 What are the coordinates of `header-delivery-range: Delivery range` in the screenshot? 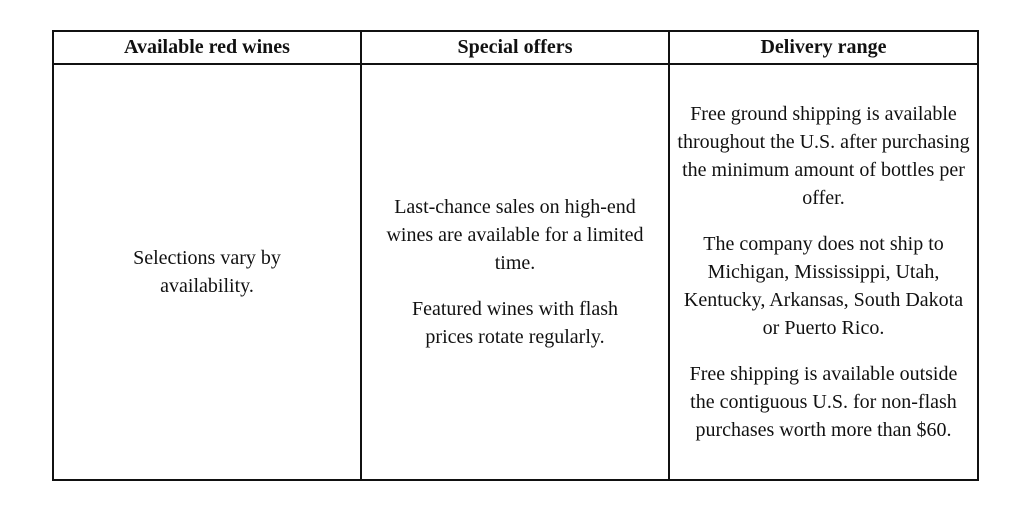 It's located at (823, 47).